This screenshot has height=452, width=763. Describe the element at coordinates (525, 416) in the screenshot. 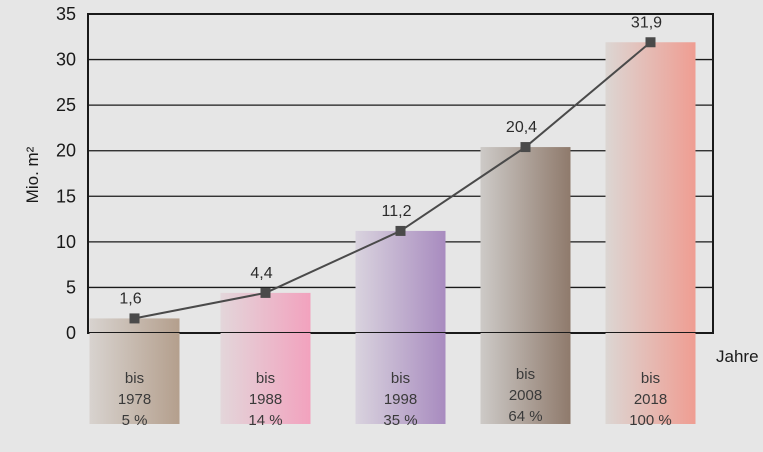

I see `category-label-line: 64 %` at that location.